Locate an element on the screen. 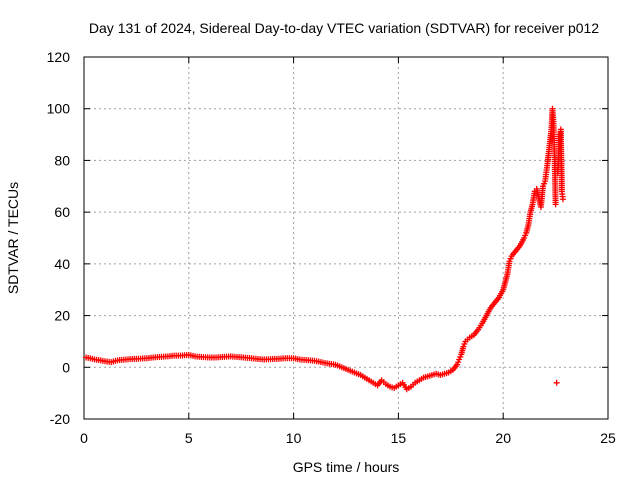 The width and height of the screenshot is (640, 480). x-tick-label: 5 is located at coordinates (189, 438).